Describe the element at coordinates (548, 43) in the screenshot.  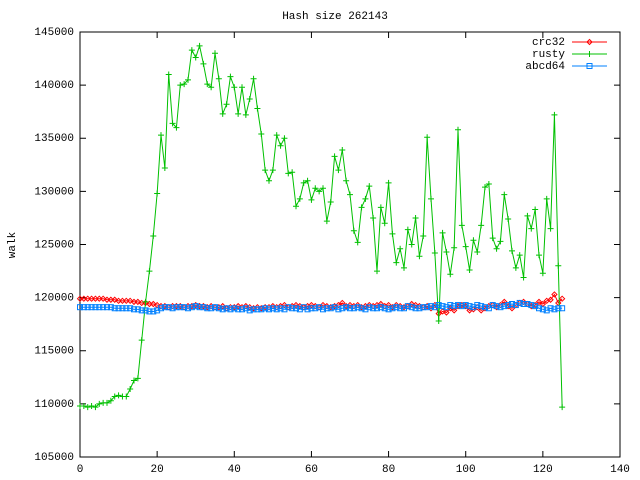
I see `legend-label: crc32` at that location.